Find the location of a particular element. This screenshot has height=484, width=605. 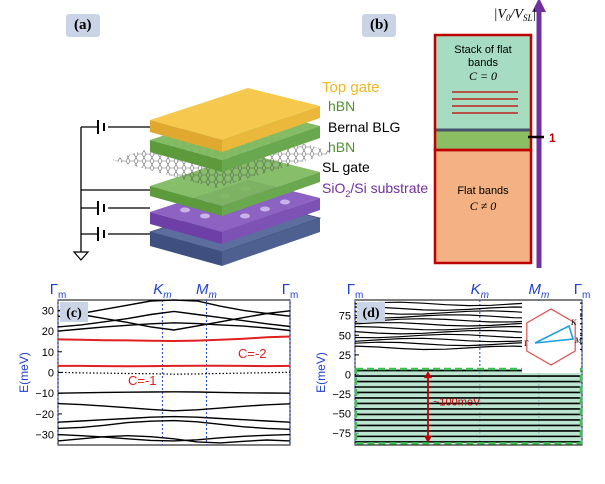

panel-a-tag: (a) is located at coordinates (83, 25).